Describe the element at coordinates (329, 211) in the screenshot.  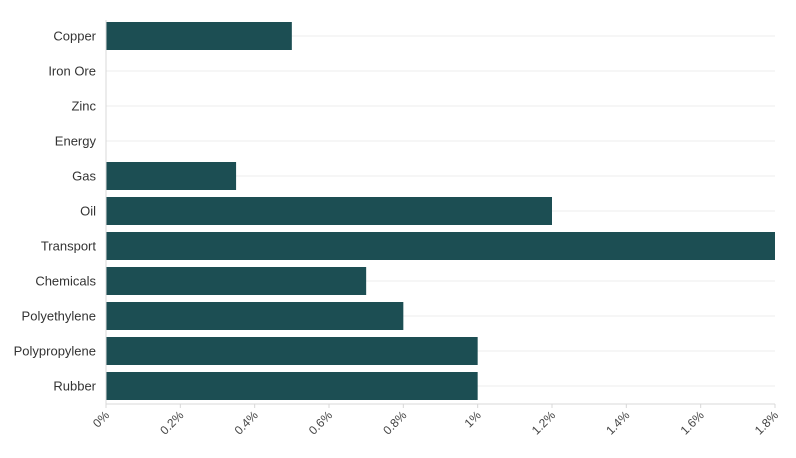
I see `bar-oil` at that location.